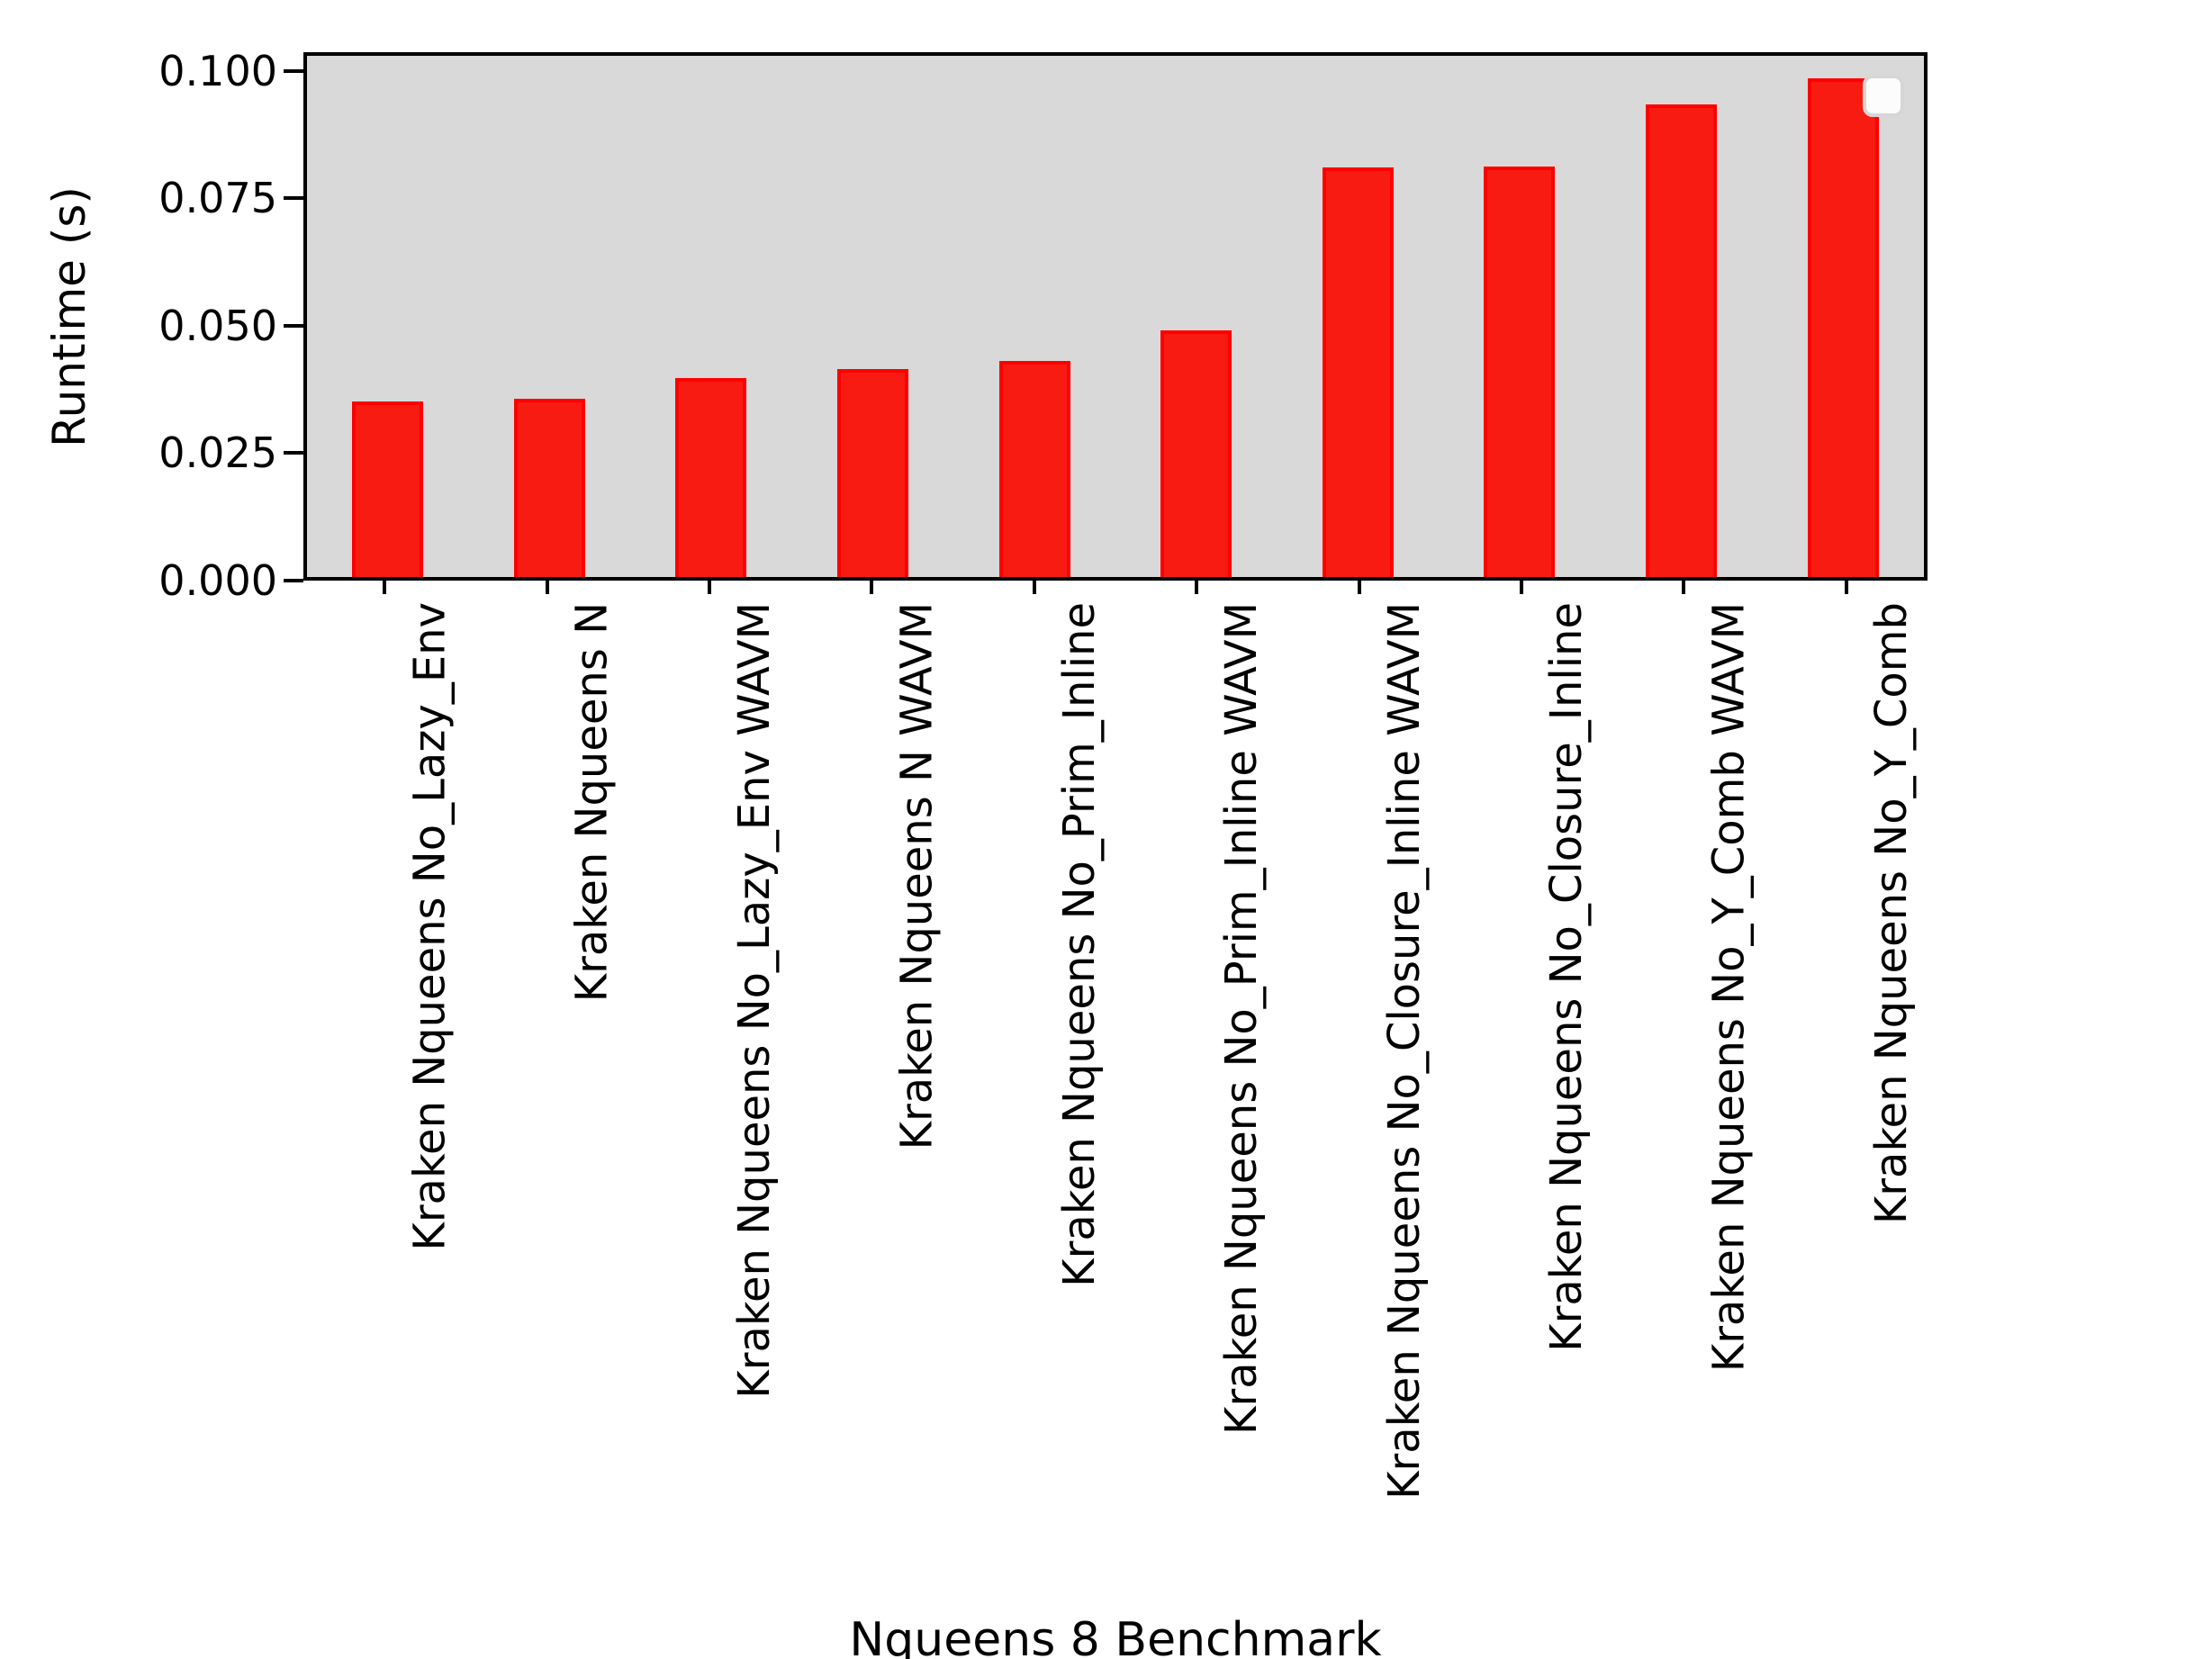 The image size is (2212, 1659). What do you see at coordinates (69, 316) in the screenshot?
I see `y-axis-label: Runtime (s)` at bounding box center [69, 316].